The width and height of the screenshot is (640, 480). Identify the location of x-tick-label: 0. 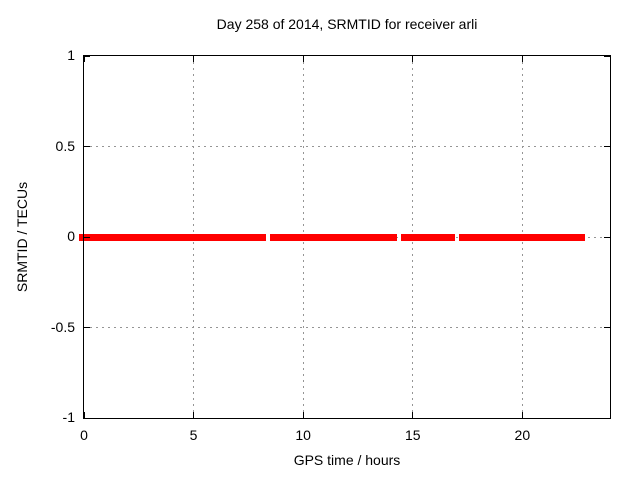
(84, 435).